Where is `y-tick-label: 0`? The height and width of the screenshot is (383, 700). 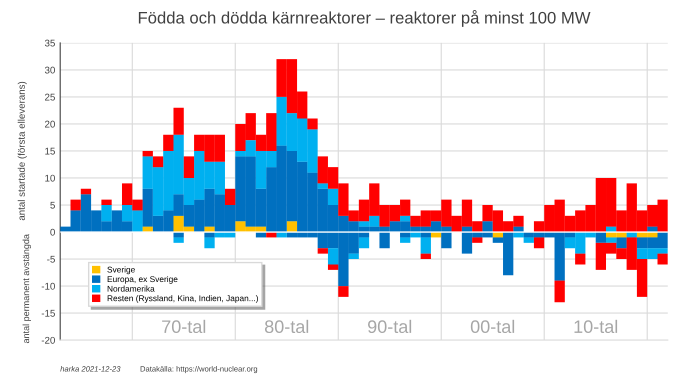
y-tick-label: 0 is located at coordinates (52, 232).